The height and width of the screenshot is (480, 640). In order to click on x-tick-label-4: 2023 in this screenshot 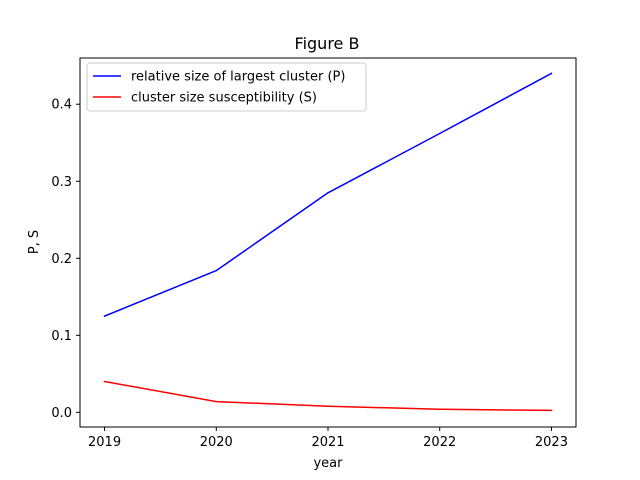, I will do `click(551, 442)`.